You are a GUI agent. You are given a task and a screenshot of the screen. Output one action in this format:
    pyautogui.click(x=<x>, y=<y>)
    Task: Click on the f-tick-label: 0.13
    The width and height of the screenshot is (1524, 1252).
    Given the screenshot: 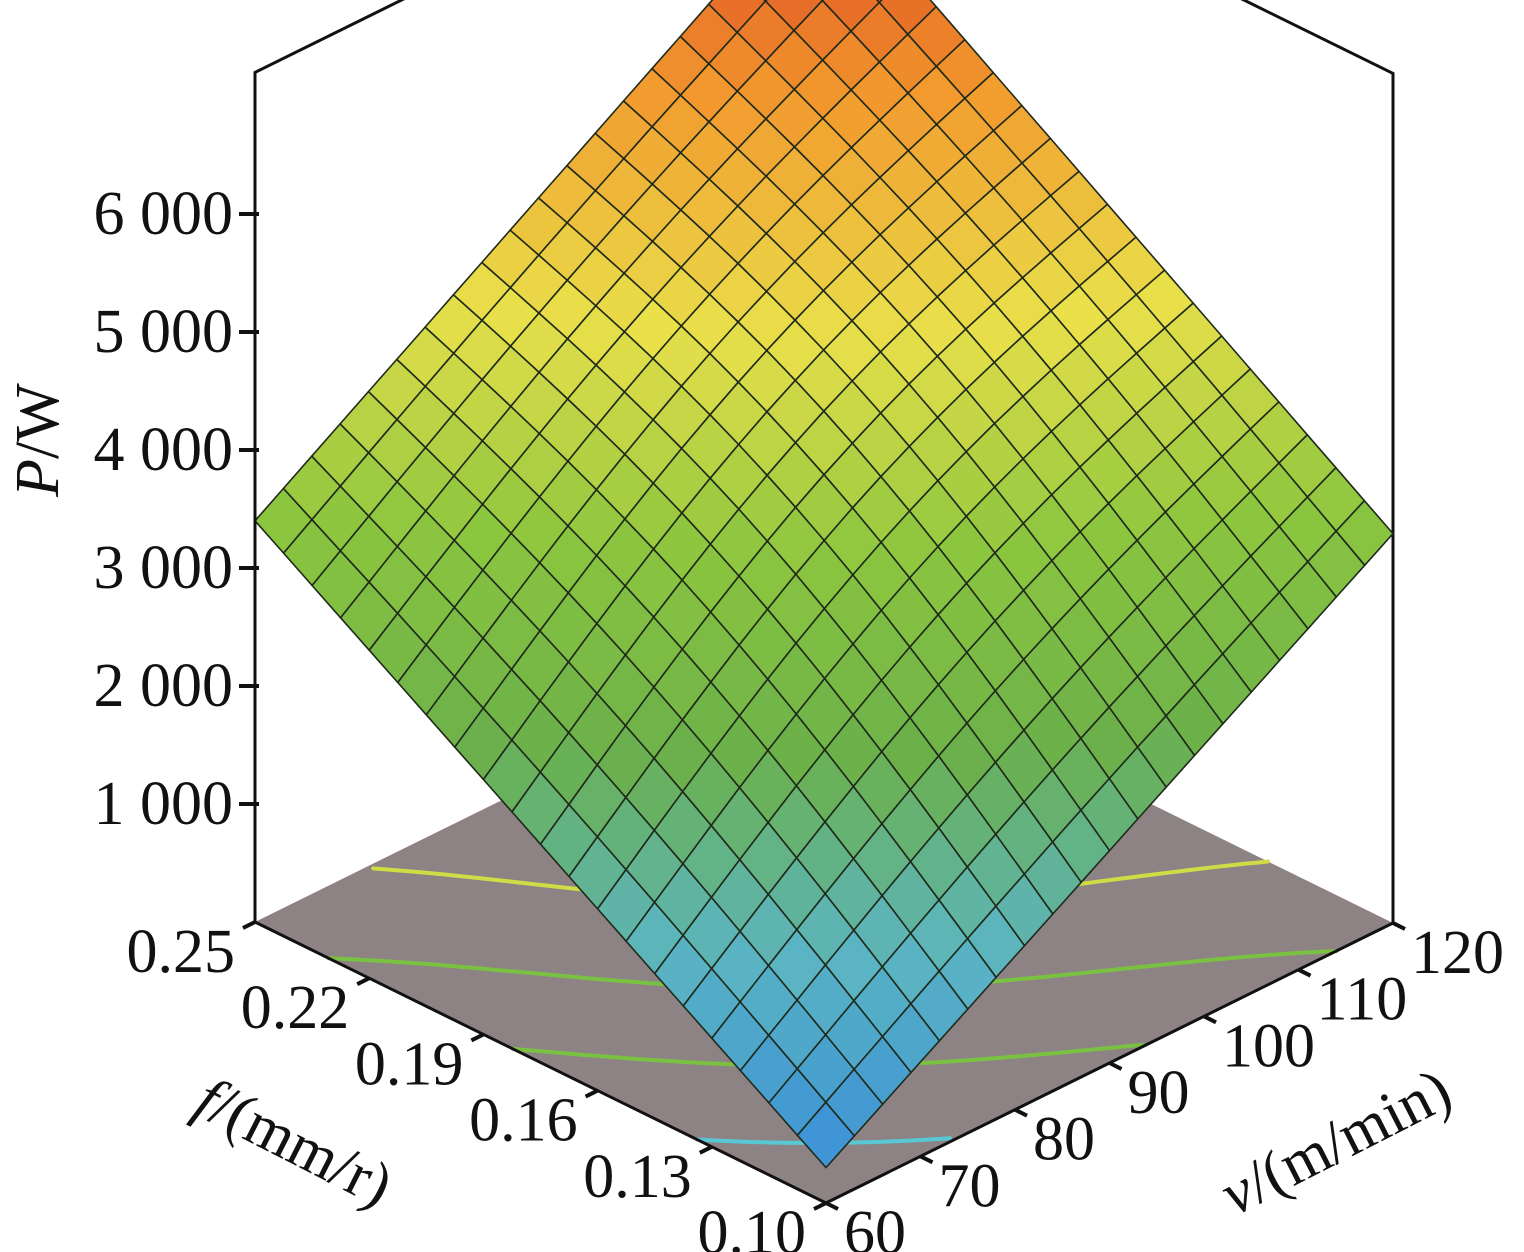 What is the action you would take?
    pyautogui.click(x=637, y=1177)
    